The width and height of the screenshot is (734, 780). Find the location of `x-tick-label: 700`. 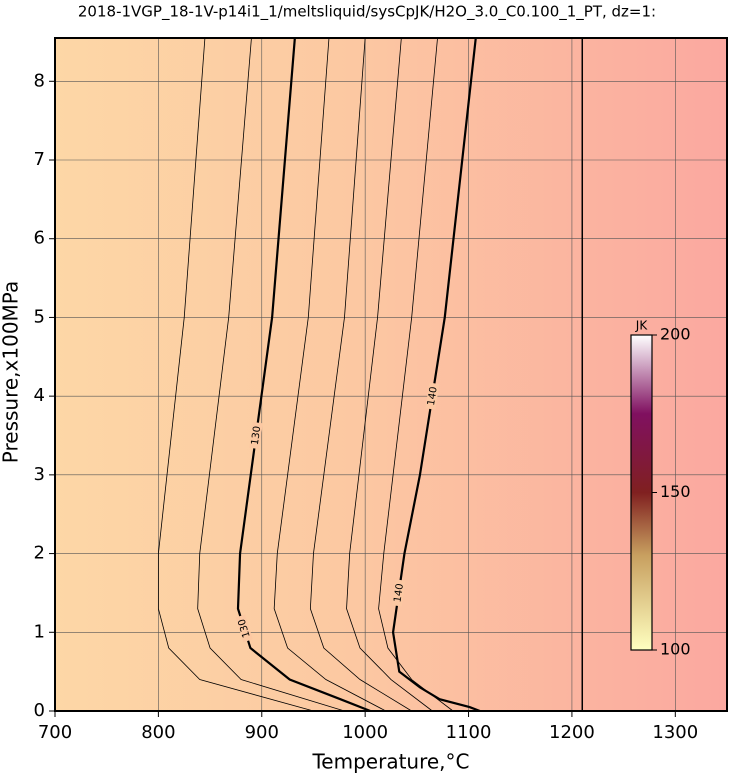

x-tick-label: 700 is located at coordinates (55, 732).